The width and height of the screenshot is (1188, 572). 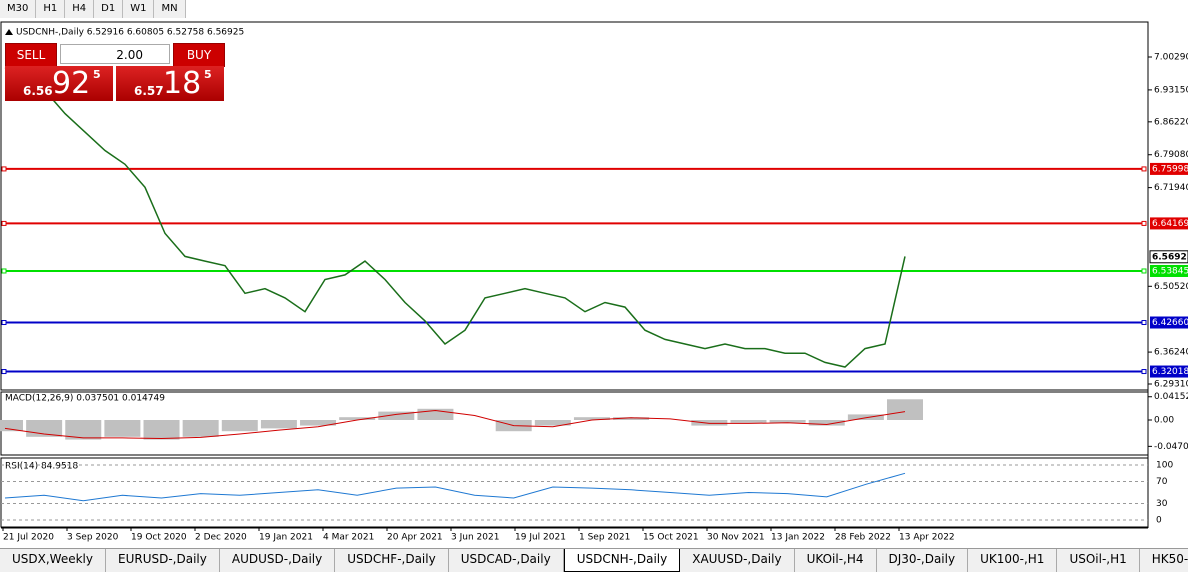 I want to click on price-main: 92, so click(x=71, y=83).